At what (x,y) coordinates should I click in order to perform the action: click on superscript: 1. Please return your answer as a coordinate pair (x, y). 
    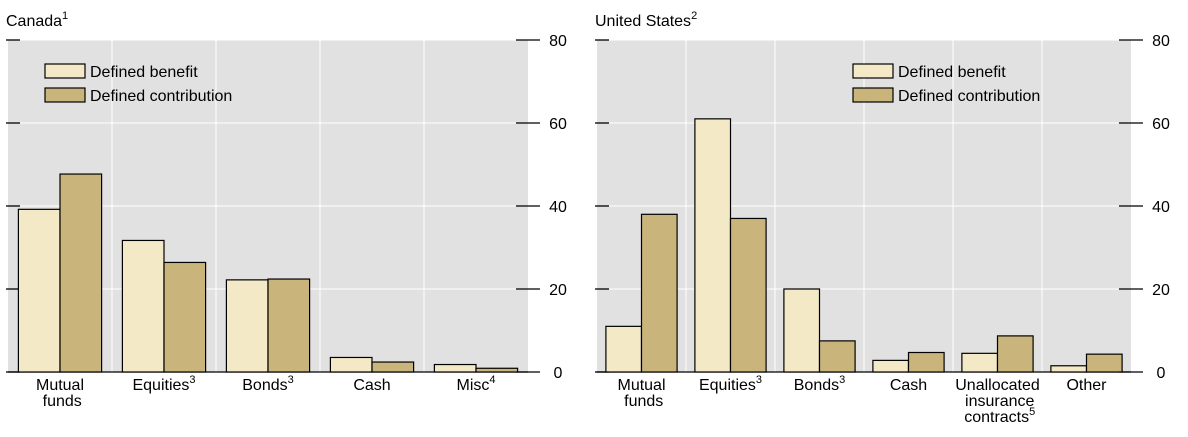
    Looking at the image, I should click on (65, 16).